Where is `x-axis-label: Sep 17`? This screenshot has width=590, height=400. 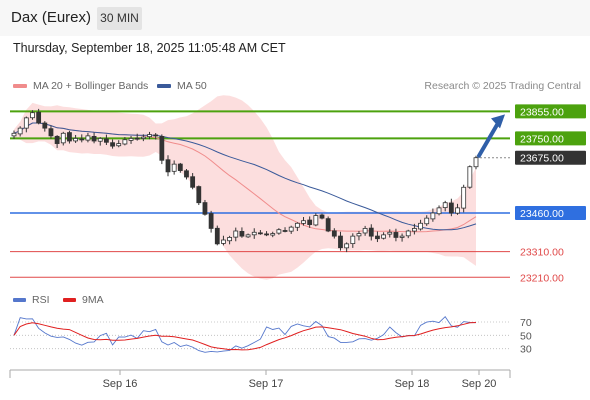 x-axis-label: Sep 17 is located at coordinates (266, 384).